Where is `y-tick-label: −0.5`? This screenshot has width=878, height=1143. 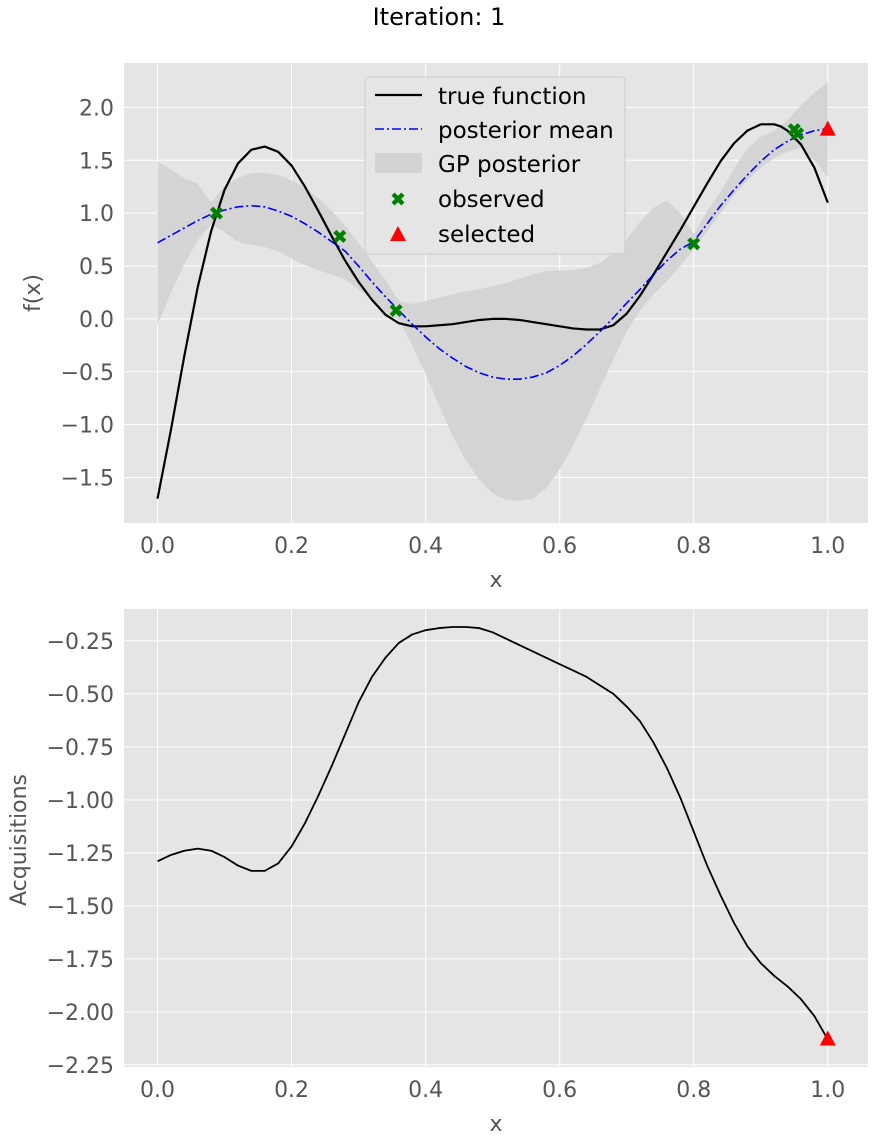
y-tick-label: −0.5 is located at coordinates (87, 373).